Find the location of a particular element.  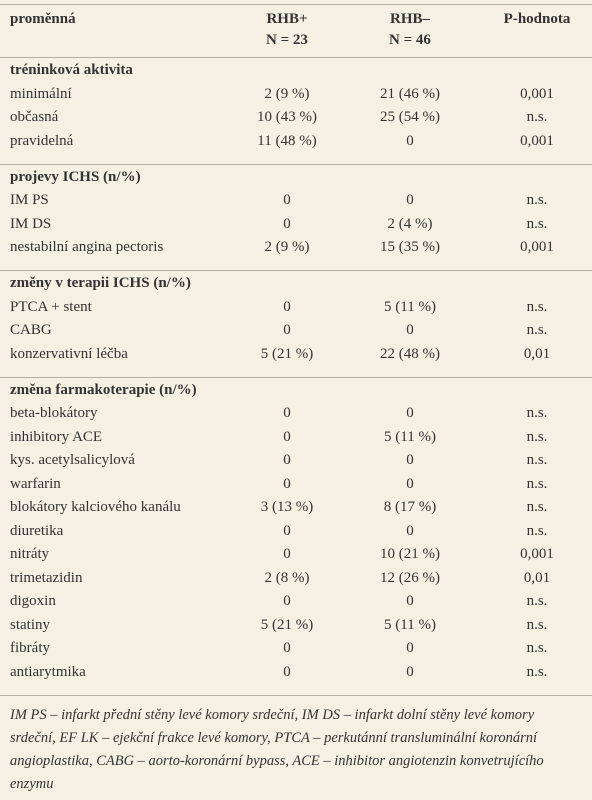

row-label: IM PS is located at coordinates (29, 200).